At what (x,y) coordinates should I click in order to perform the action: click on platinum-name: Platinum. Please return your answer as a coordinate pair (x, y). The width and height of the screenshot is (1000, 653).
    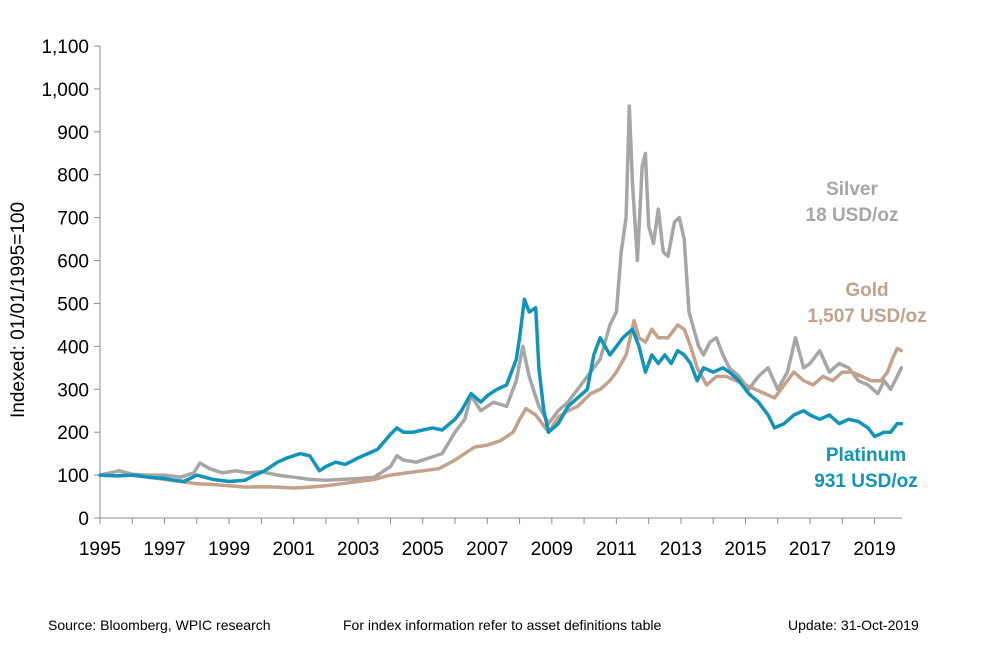
    Looking at the image, I should click on (866, 455).